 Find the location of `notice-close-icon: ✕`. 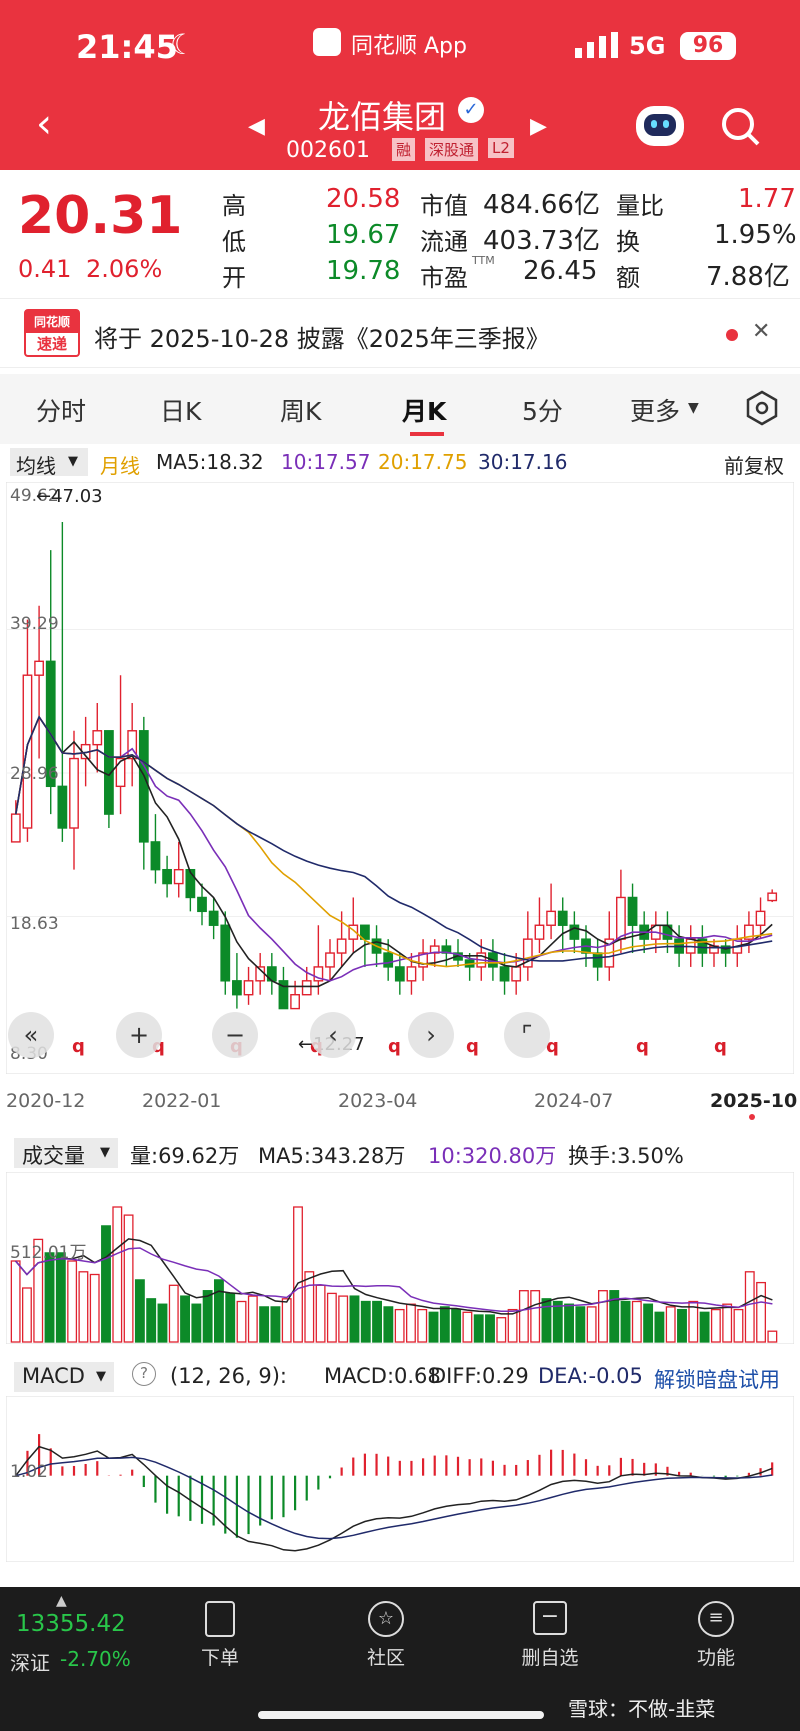

notice-close-icon: ✕ is located at coordinates (761, 331).